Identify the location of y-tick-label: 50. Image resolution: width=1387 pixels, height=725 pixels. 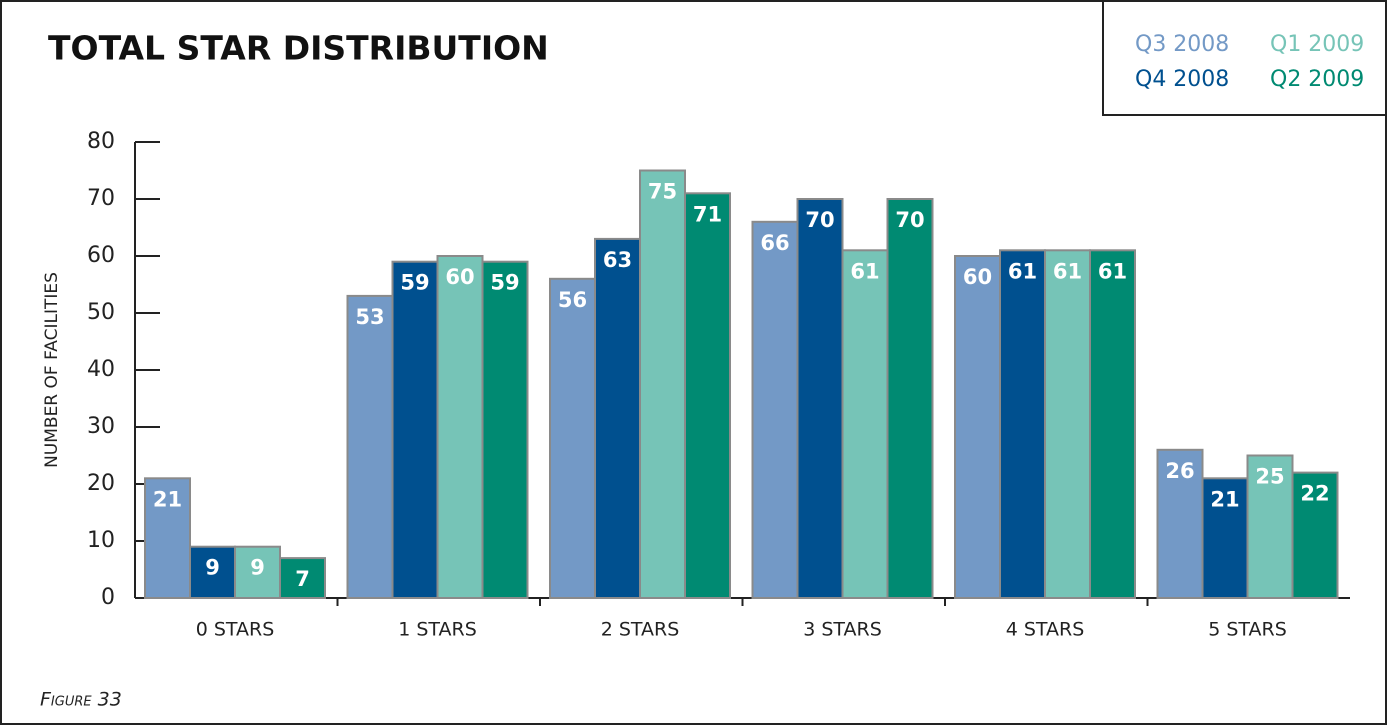
(101, 312).